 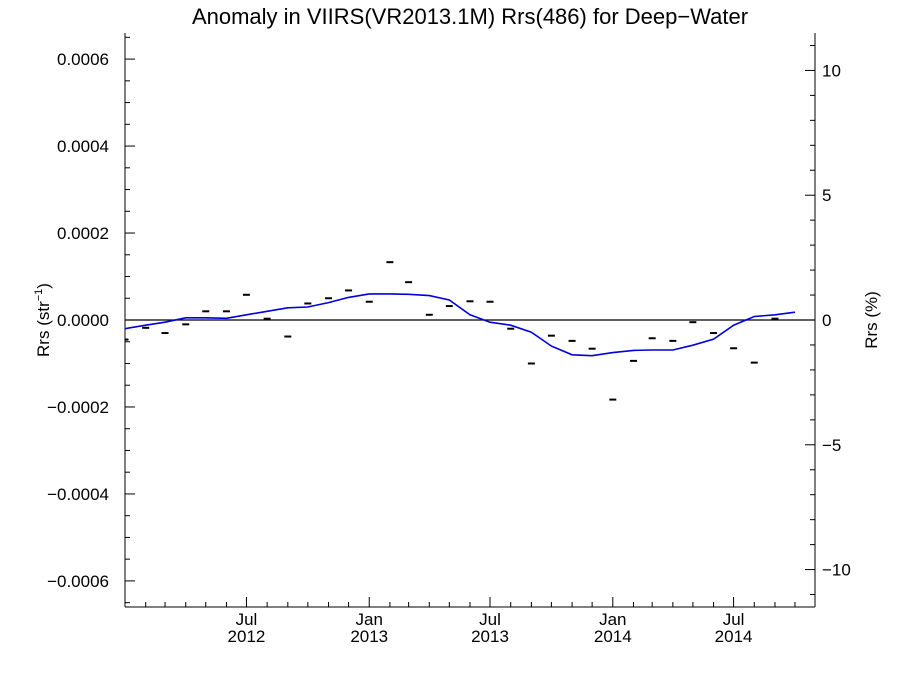 I want to click on y-right-tick-label: −5, so click(x=831, y=445).